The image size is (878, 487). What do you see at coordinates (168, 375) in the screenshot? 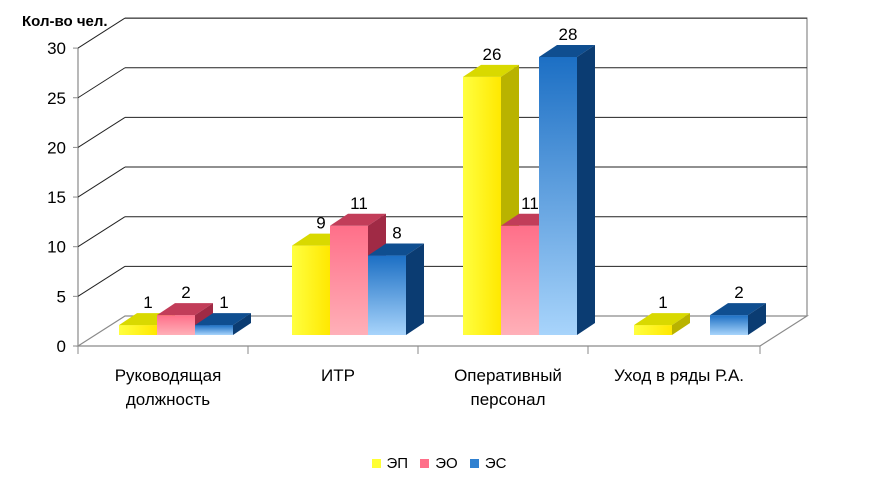
I see `x-category-label: Руководящая` at bounding box center [168, 375].